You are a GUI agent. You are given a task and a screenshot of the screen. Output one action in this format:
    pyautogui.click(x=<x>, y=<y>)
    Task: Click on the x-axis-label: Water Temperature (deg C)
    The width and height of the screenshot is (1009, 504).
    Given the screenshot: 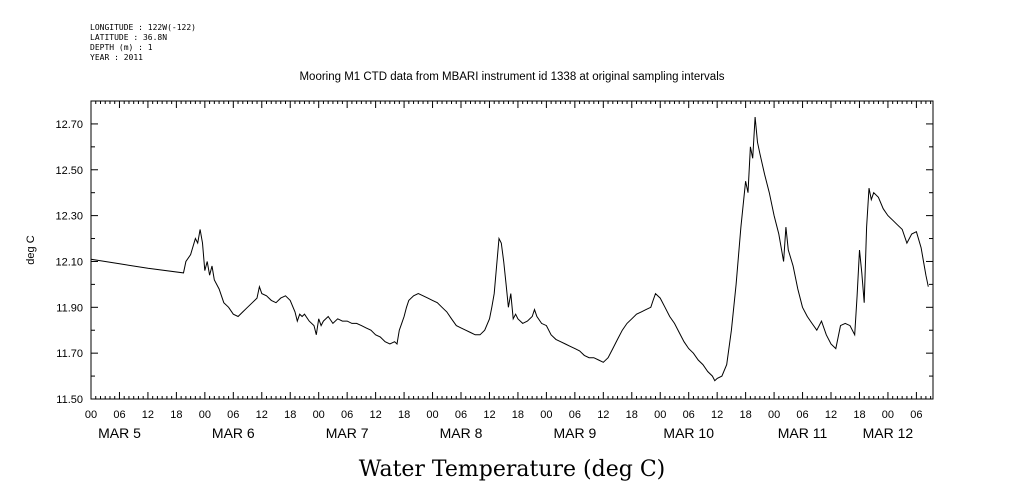 What is the action you would take?
    pyautogui.click(x=512, y=469)
    